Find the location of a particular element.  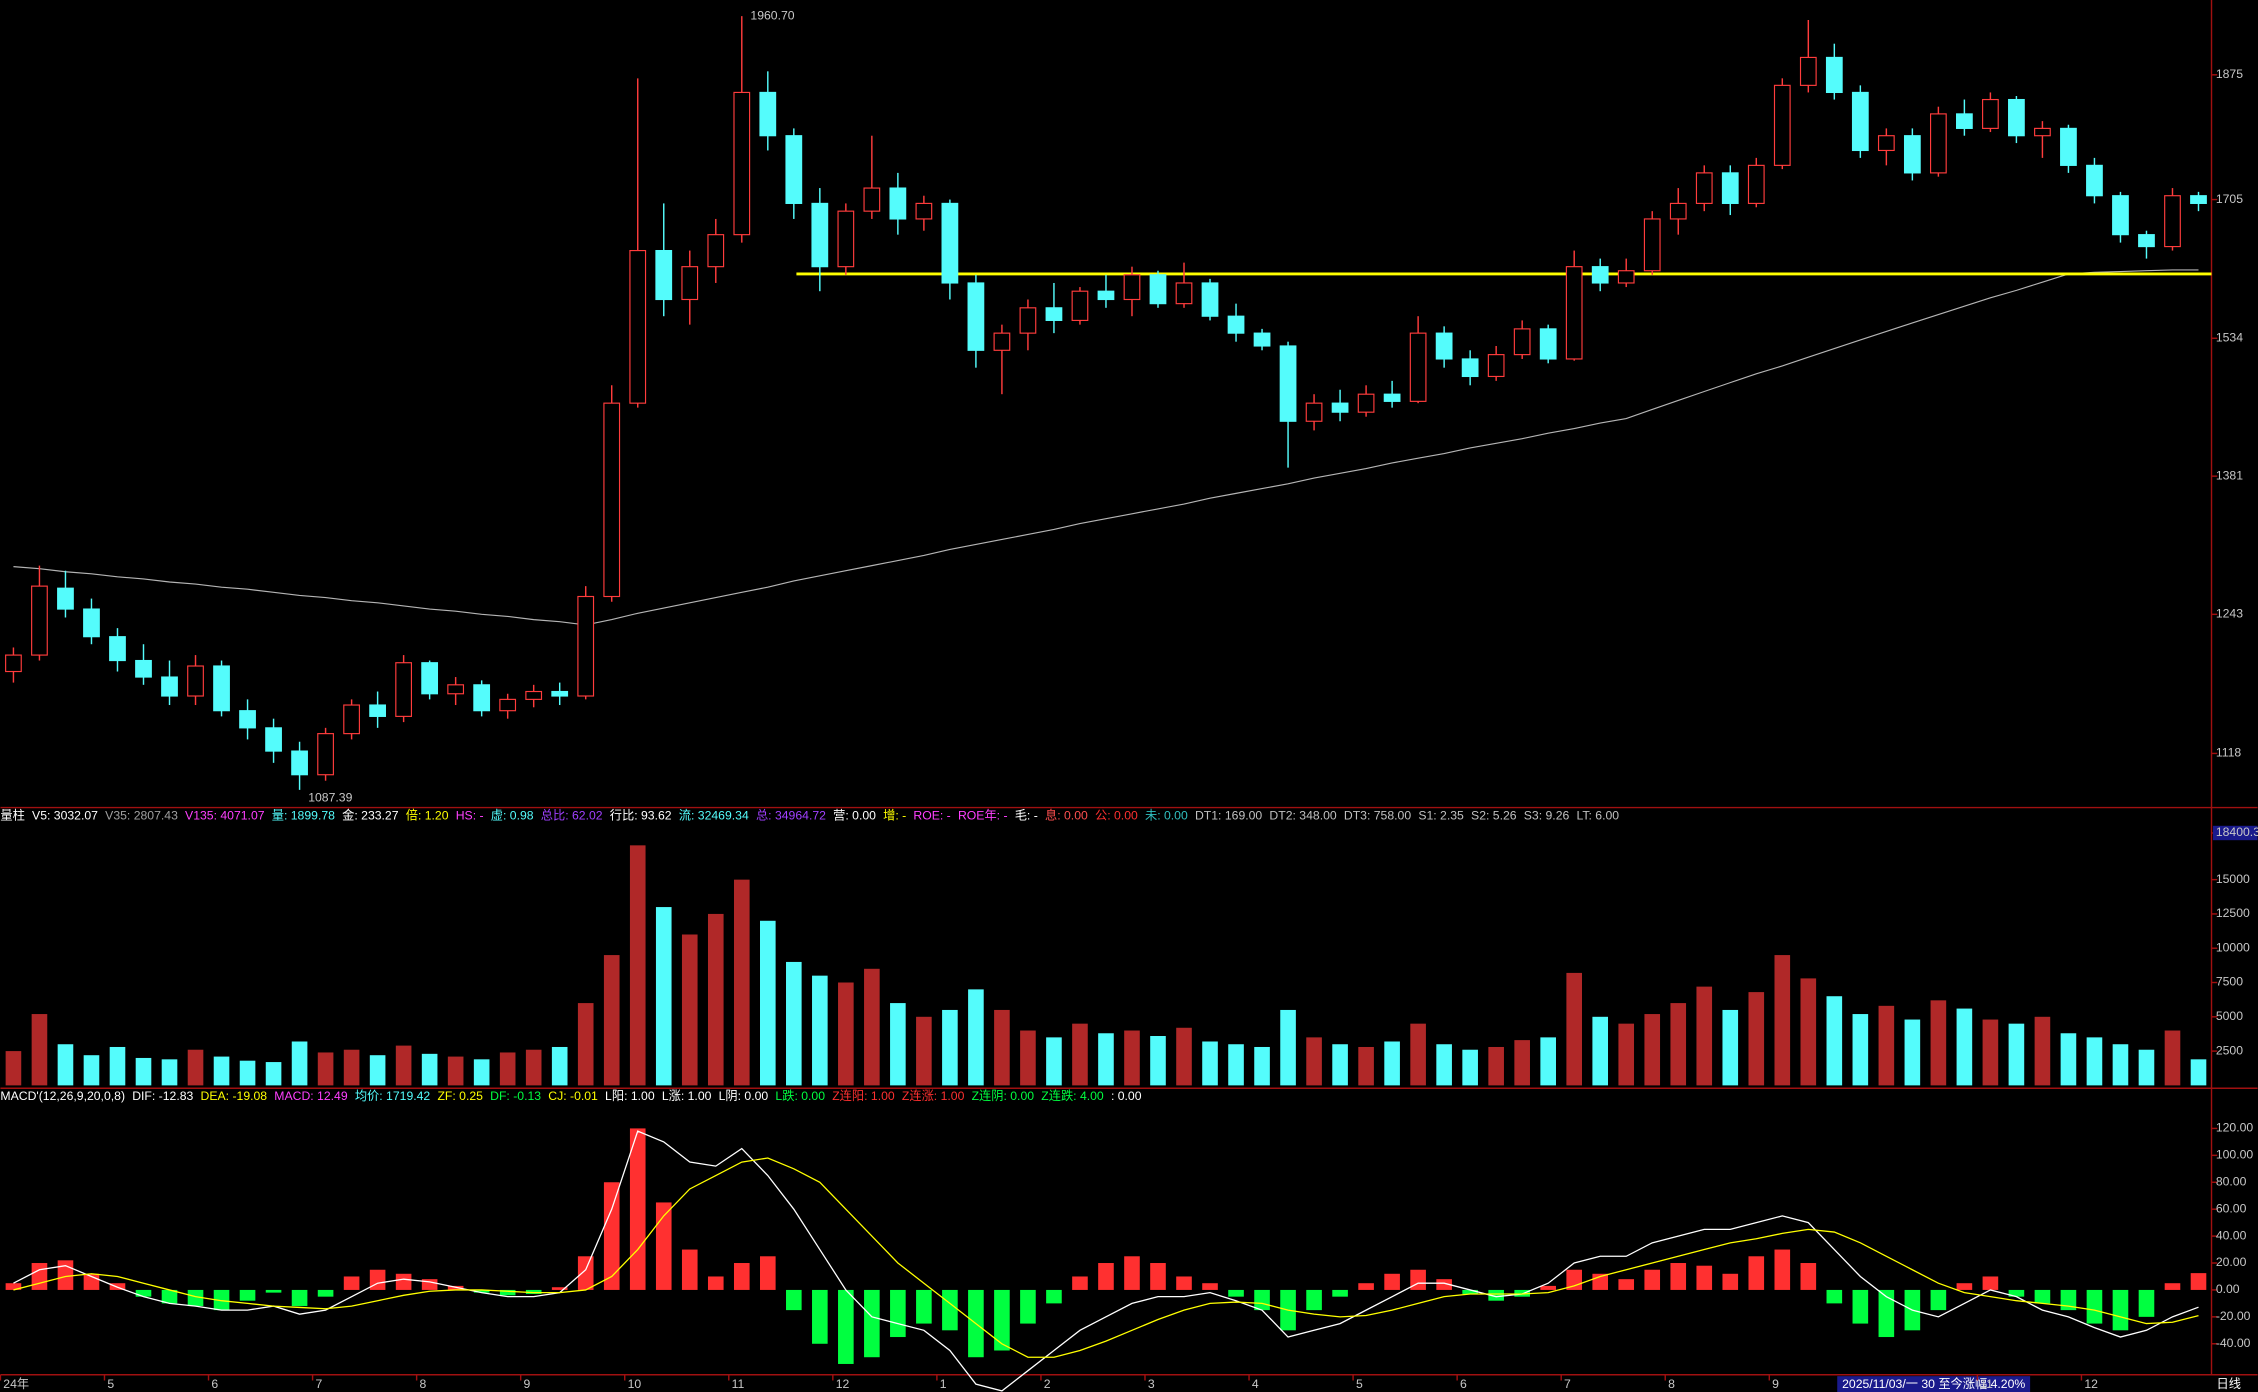

x-tick-label: 12 is located at coordinates (2091, 1384).